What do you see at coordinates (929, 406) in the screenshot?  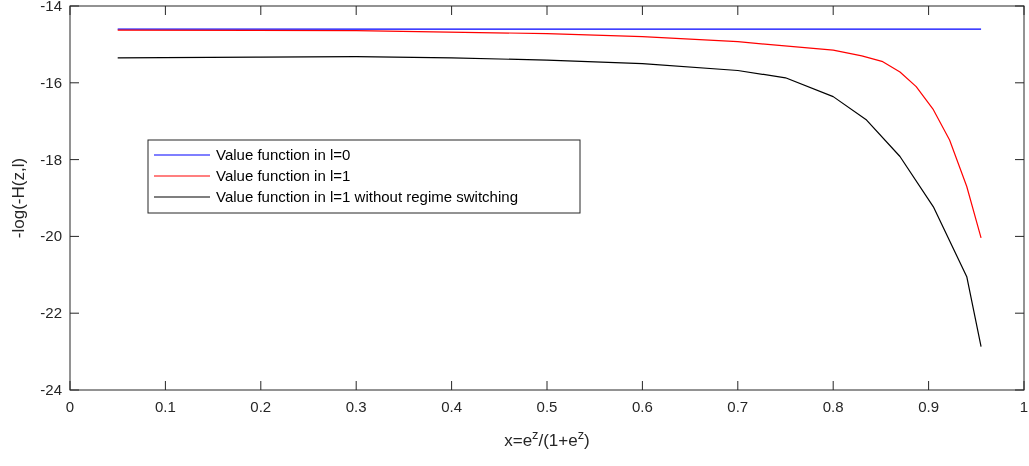 I see `x-tick-label: 0.9` at bounding box center [929, 406].